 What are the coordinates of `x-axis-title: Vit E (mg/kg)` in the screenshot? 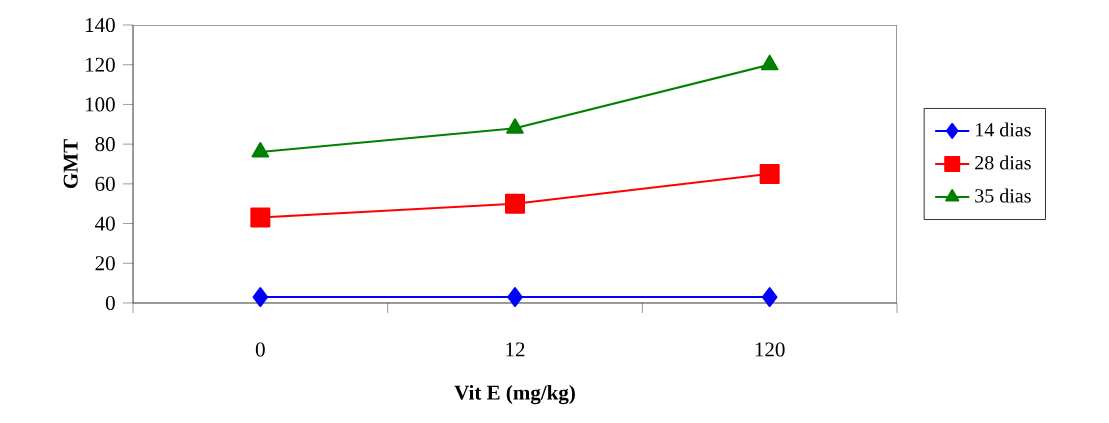 It's located at (514, 394).